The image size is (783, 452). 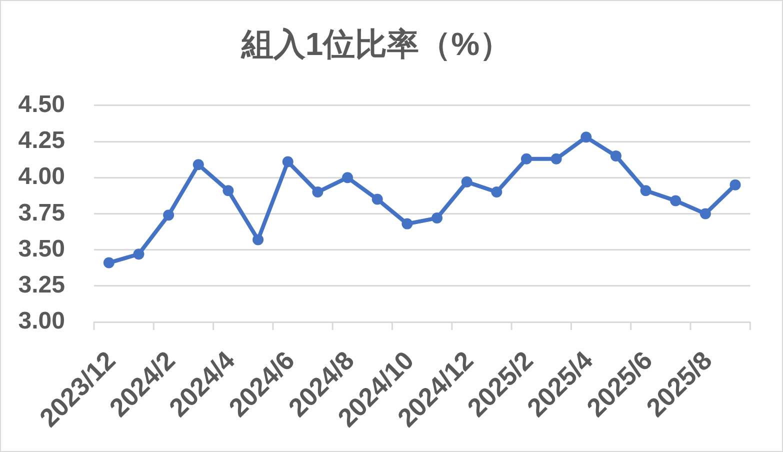 What do you see at coordinates (41, 104) in the screenshot?
I see `y-tick-label: 4.50` at bounding box center [41, 104].